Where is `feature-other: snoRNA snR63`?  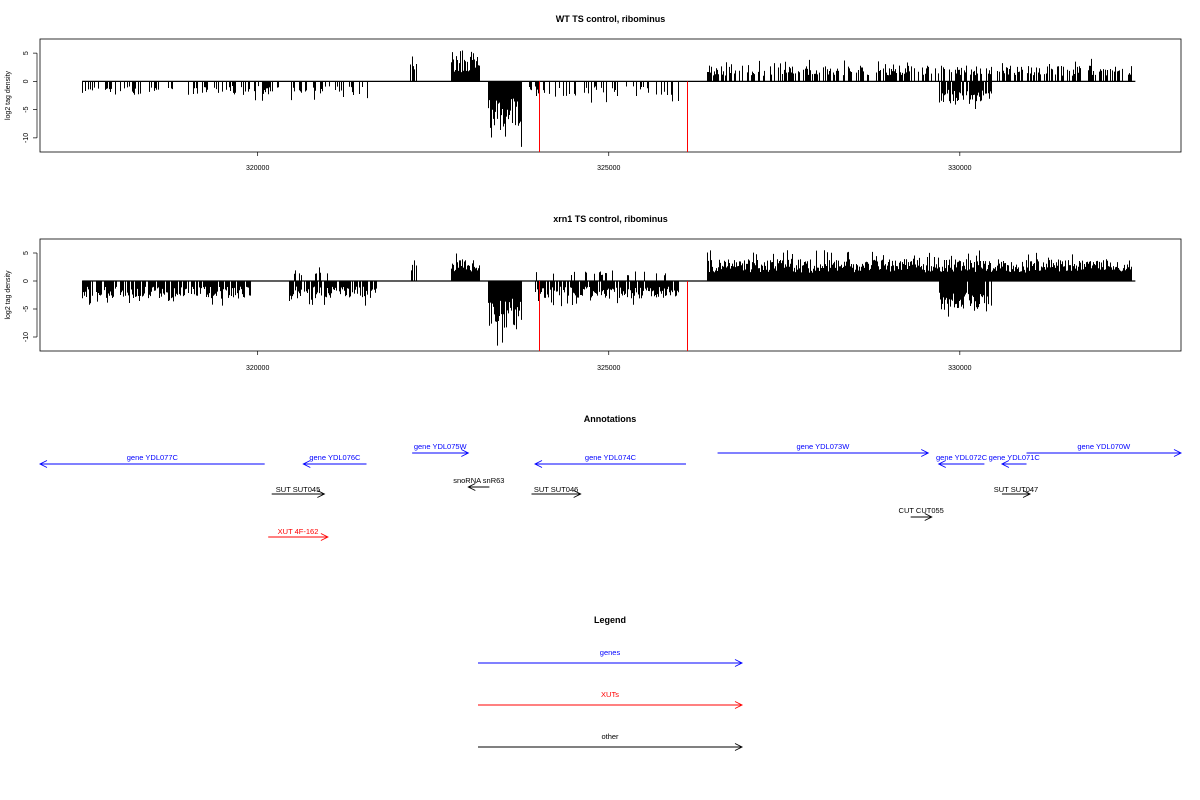 feature-other: snoRNA snR63 is located at coordinates (478, 483).